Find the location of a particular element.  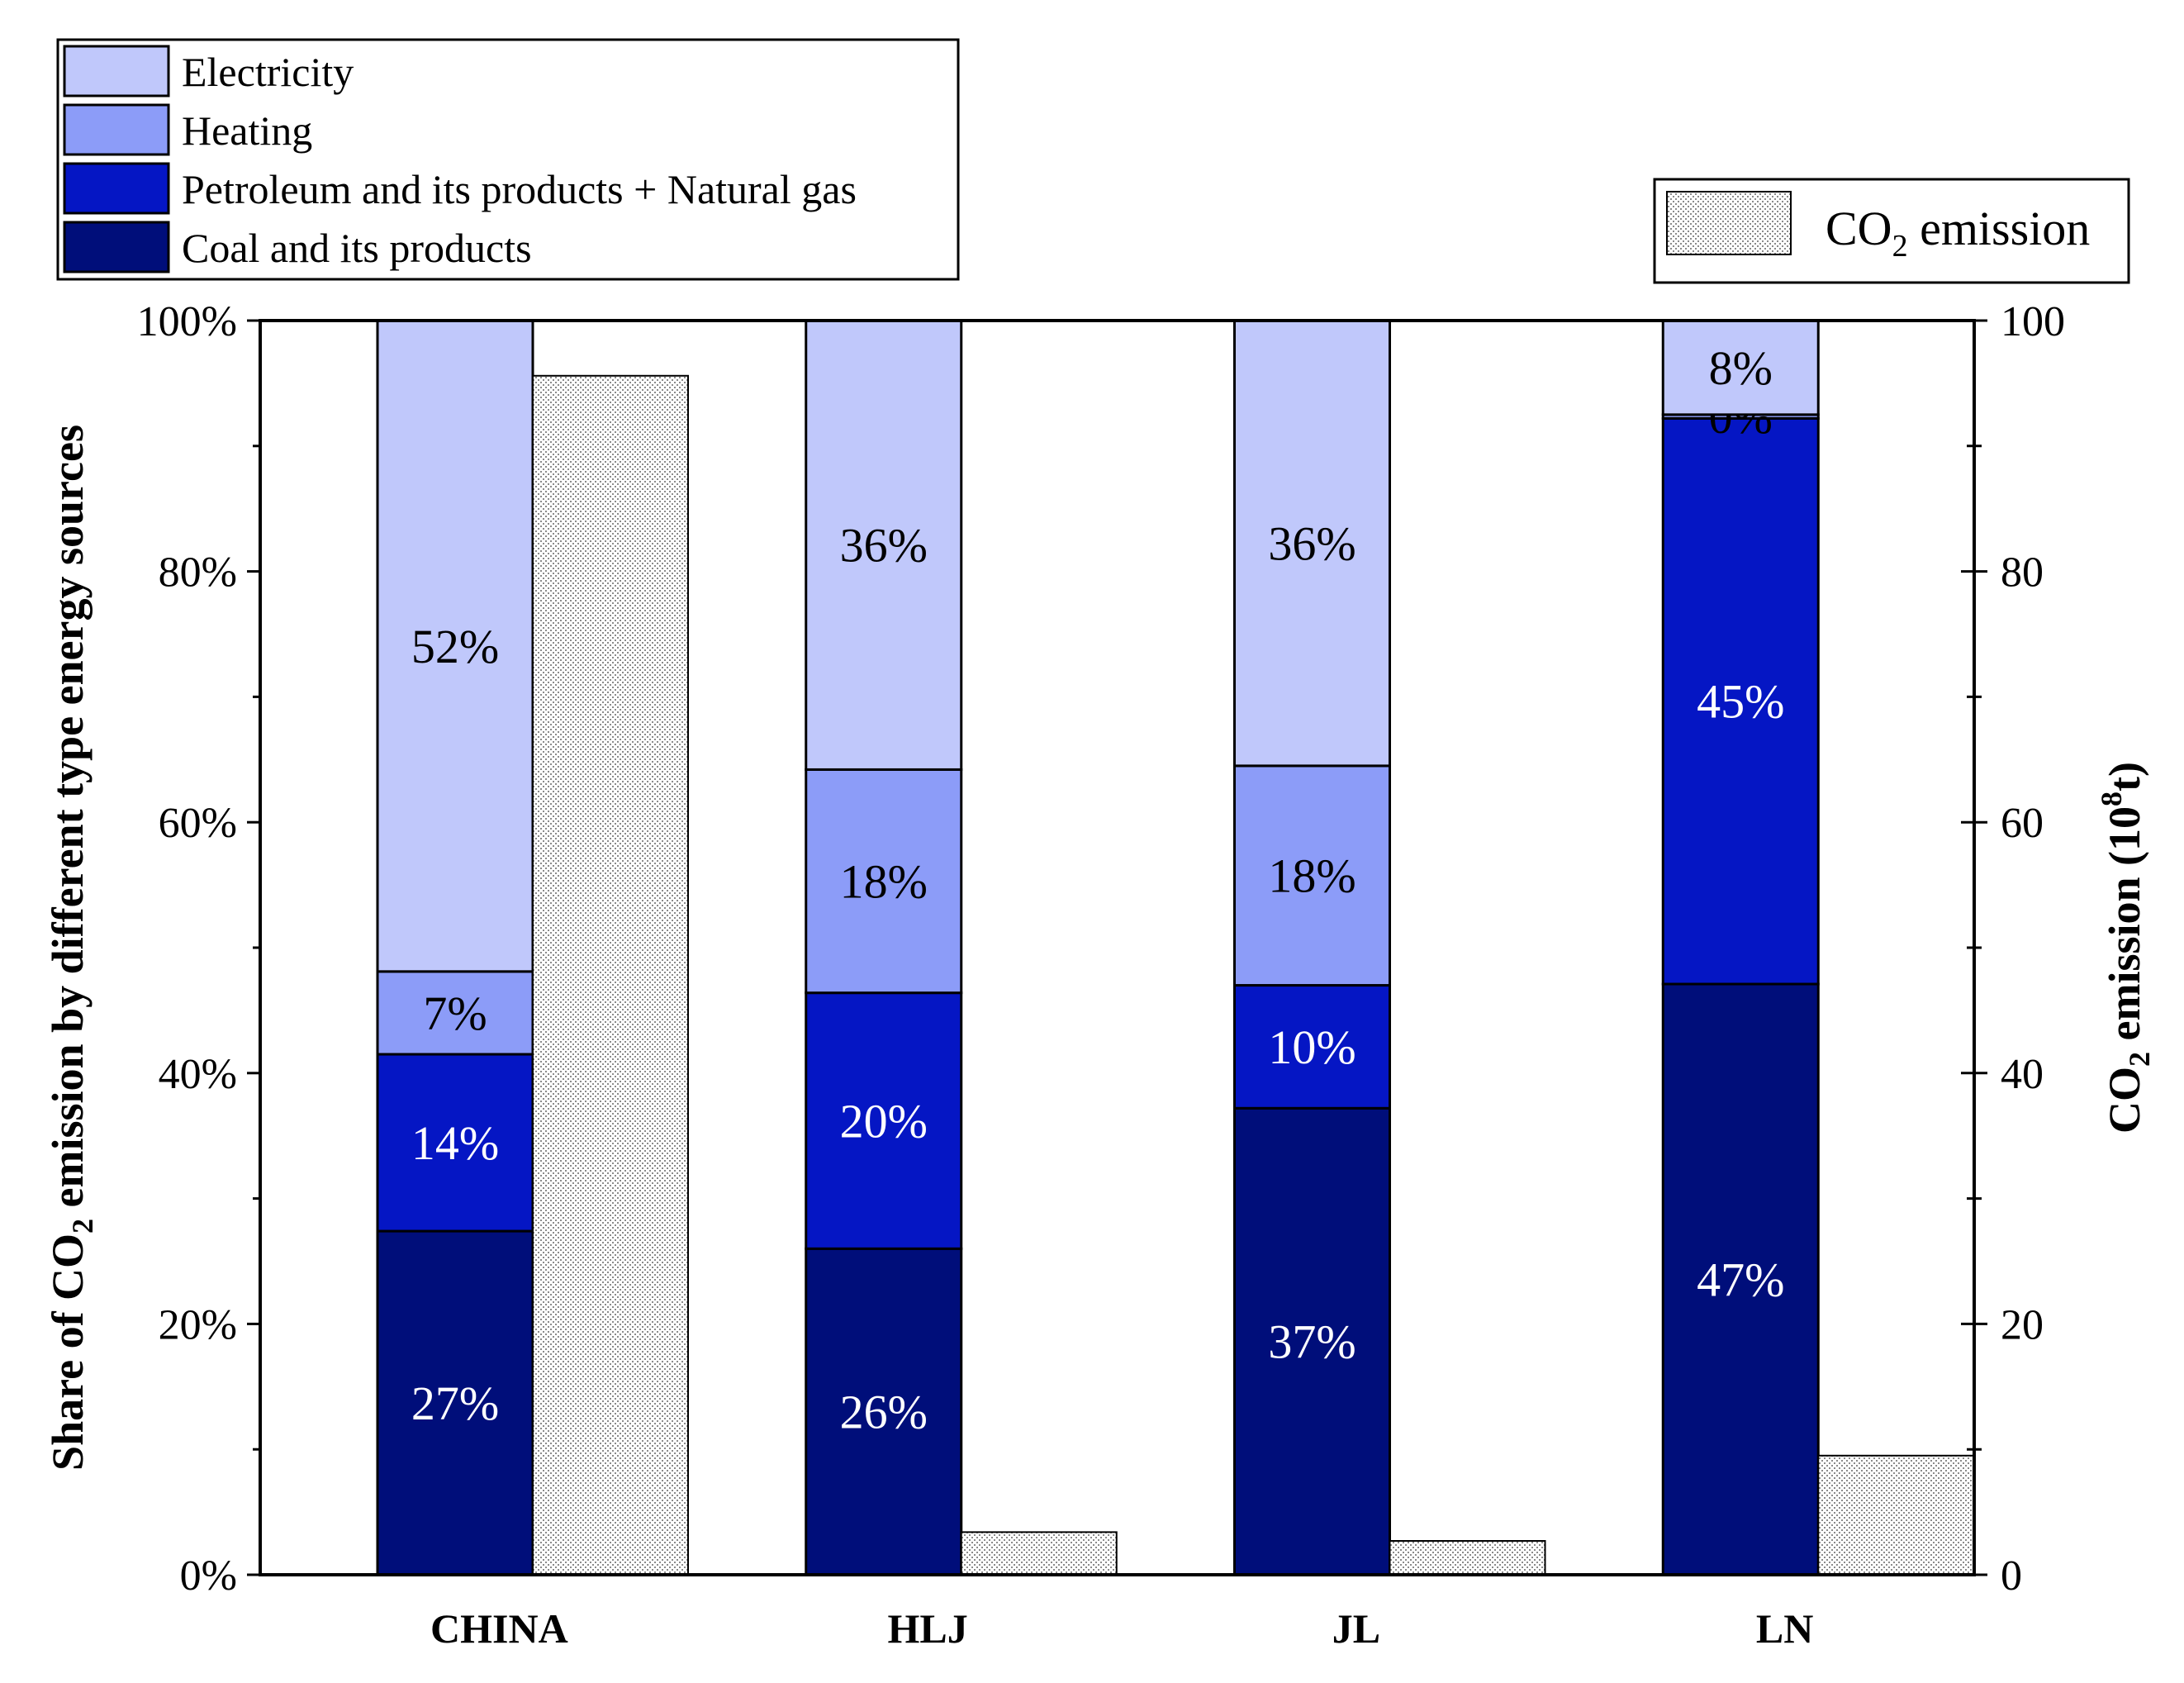

data-label: 37% is located at coordinates (1312, 1342).